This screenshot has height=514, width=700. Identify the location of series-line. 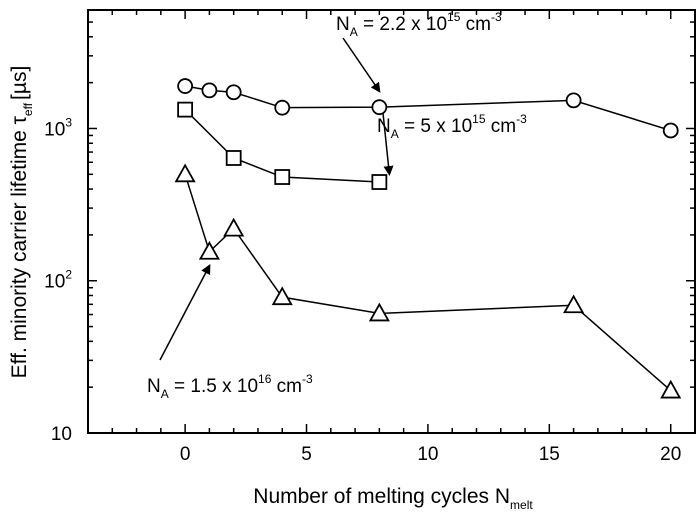
(282, 146).